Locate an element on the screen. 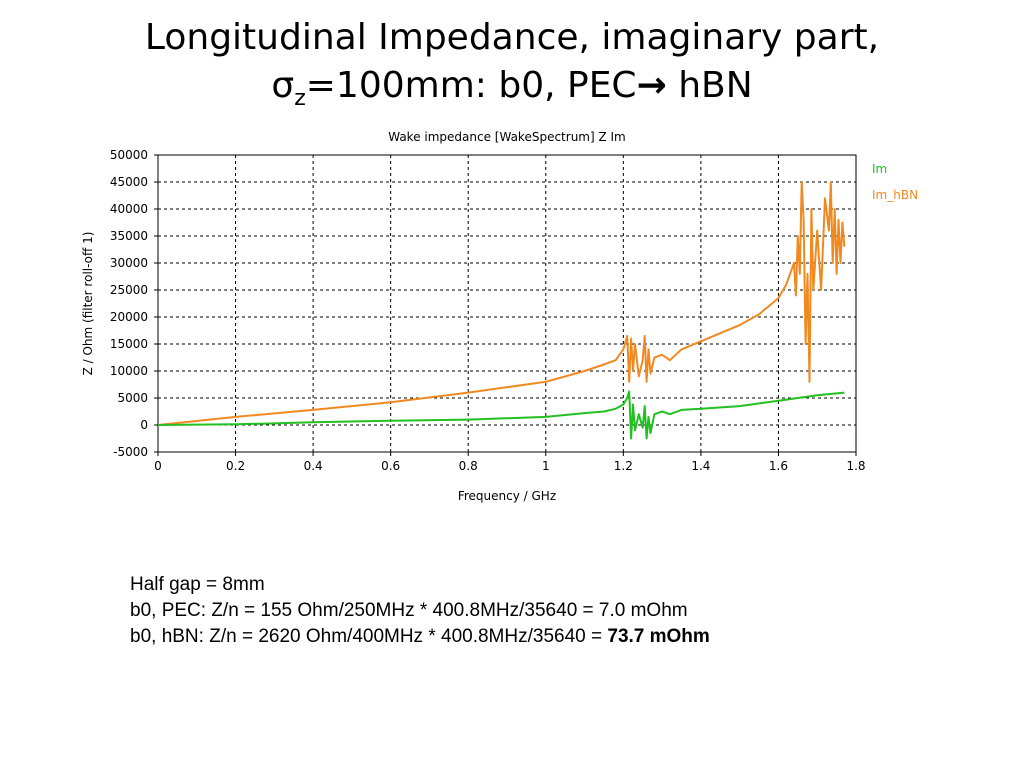 This screenshot has width=1024, height=768. x-tick-label: 0.6 is located at coordinates (390, 466).